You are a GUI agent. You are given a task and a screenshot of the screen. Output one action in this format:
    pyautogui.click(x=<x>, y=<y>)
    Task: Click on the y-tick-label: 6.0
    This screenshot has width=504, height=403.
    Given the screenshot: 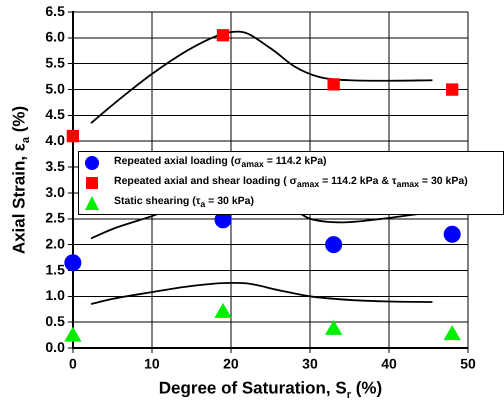 What is the action you would take?
    pyautogui.click(x=55, y=36)
    